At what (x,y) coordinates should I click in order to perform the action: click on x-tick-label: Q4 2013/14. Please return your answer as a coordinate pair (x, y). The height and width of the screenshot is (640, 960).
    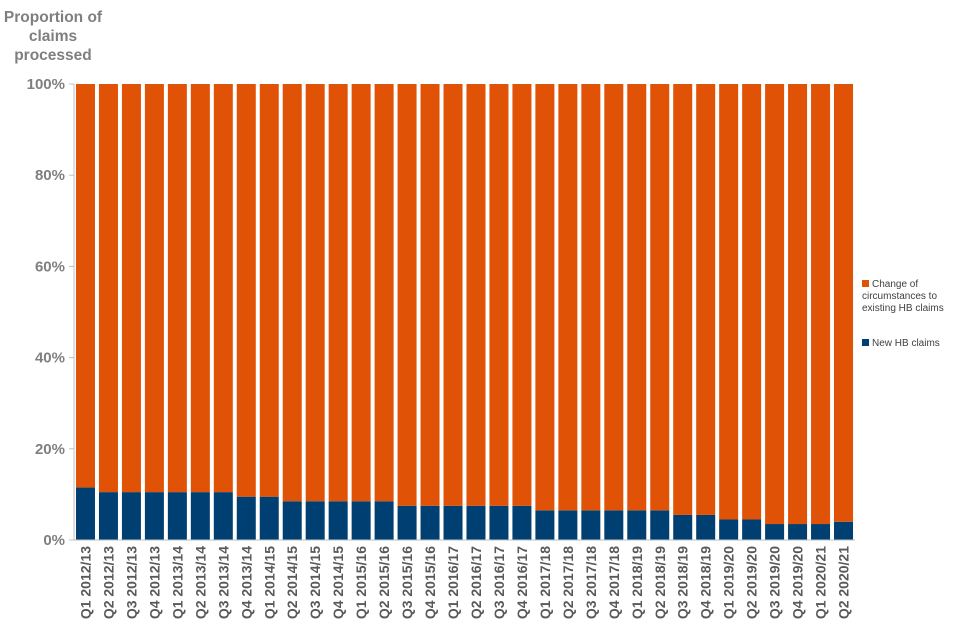
    Looking at the image, I should click on (246, 582).